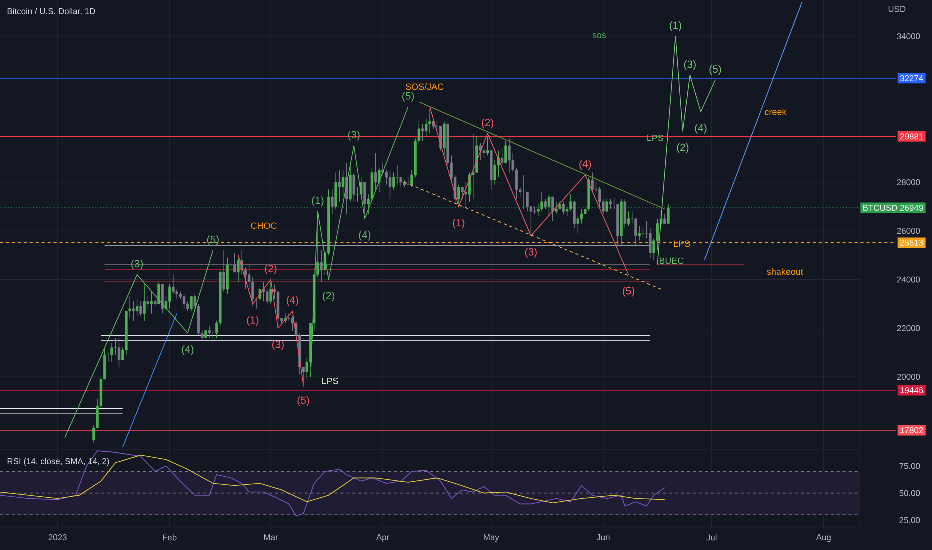 Image resolution: width=932 pixels, height=550 pixels. Describe the element at coordinates (776, 112) in the screenshot. I see `annotation: creek` at that location.